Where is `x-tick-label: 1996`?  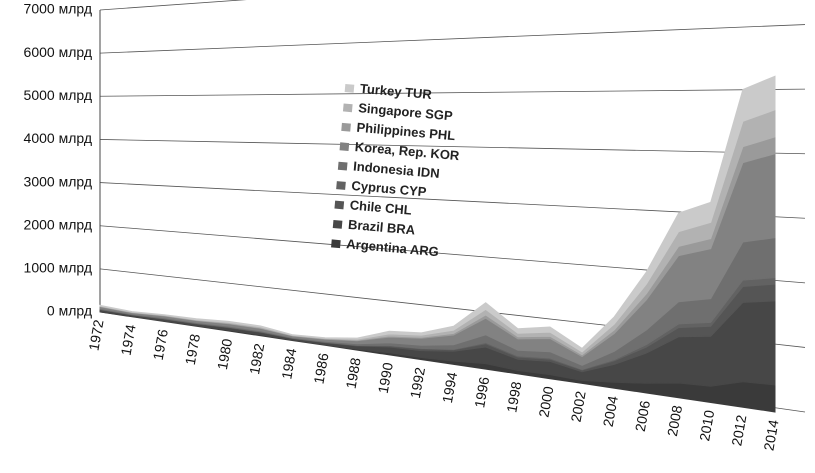
x-tick-label: 1996 is located at coordinates (481, 392).